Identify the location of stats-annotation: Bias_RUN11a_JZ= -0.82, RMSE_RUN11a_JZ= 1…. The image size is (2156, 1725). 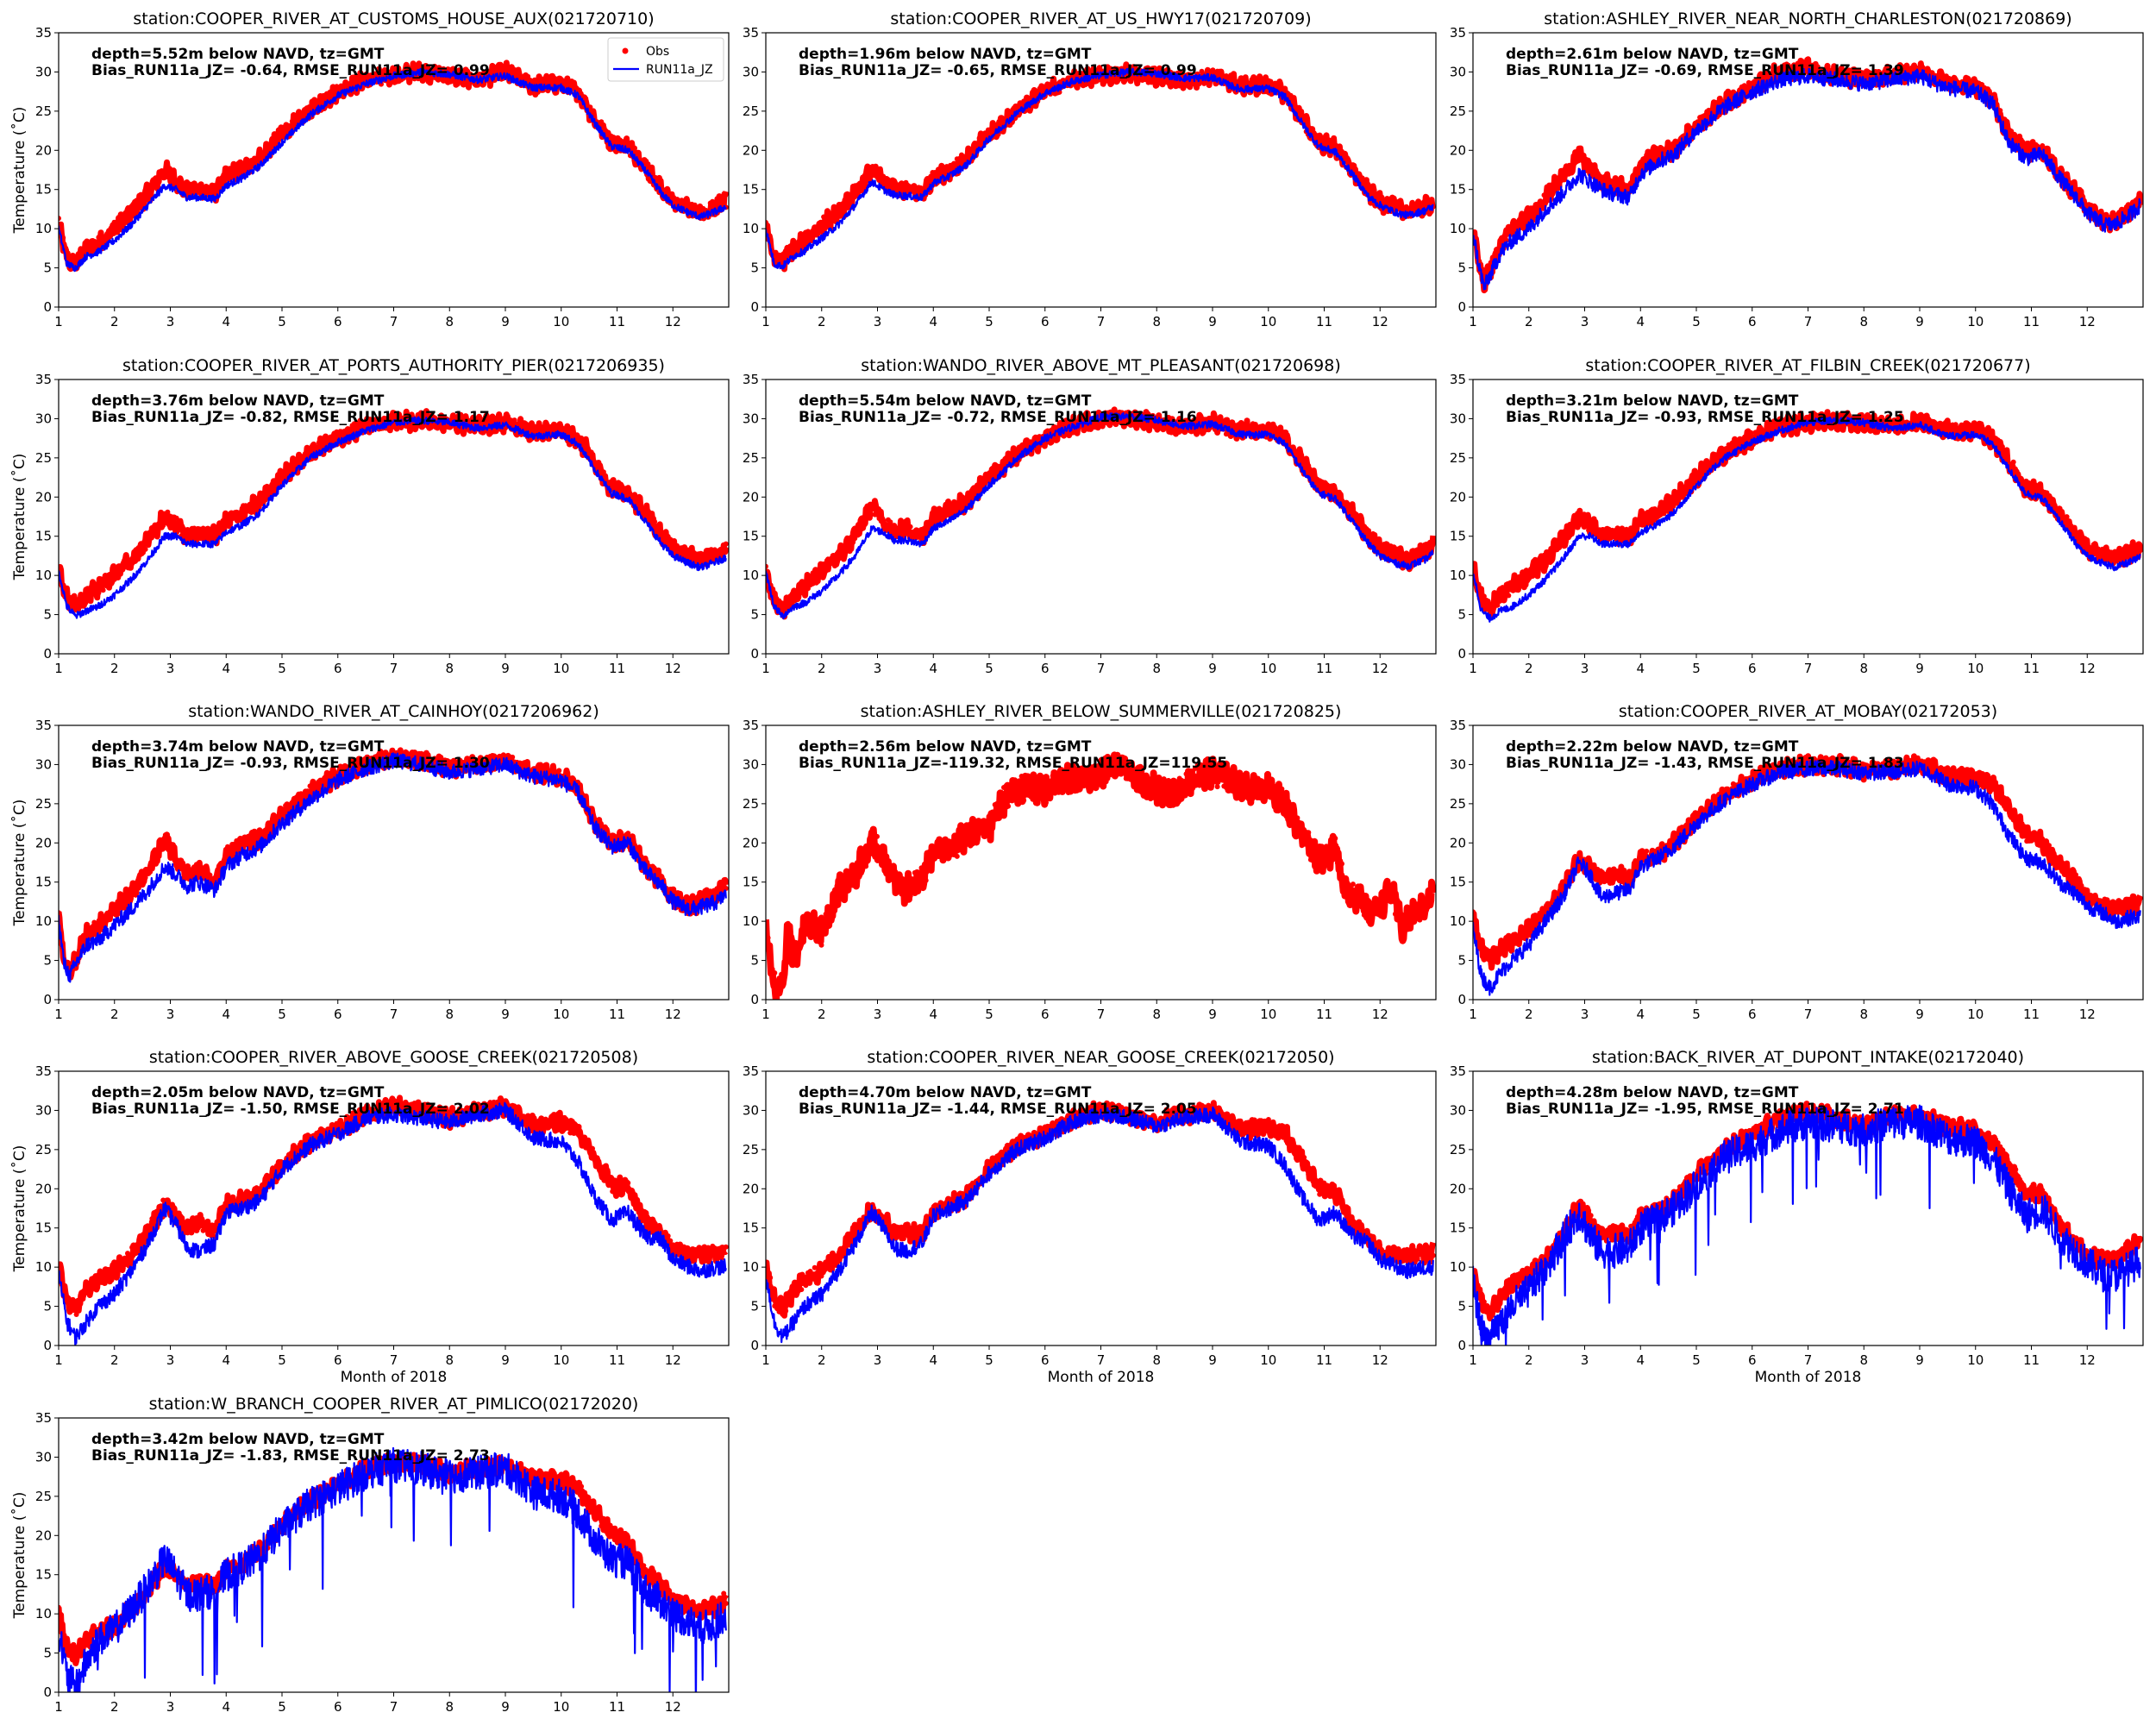
(290, 417).